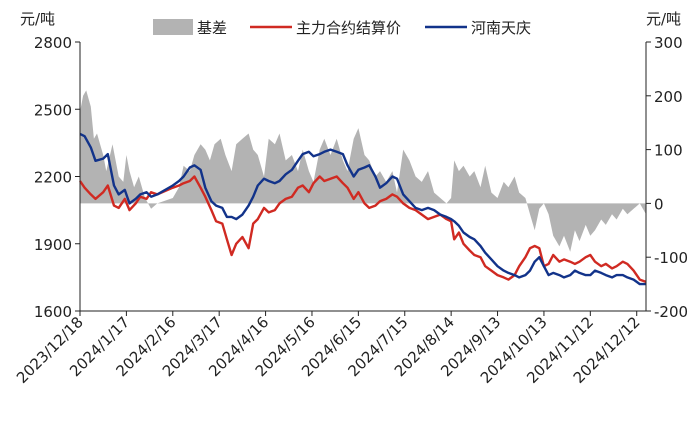  I want to click on left-tick-label: 2500, so click(53, 110).